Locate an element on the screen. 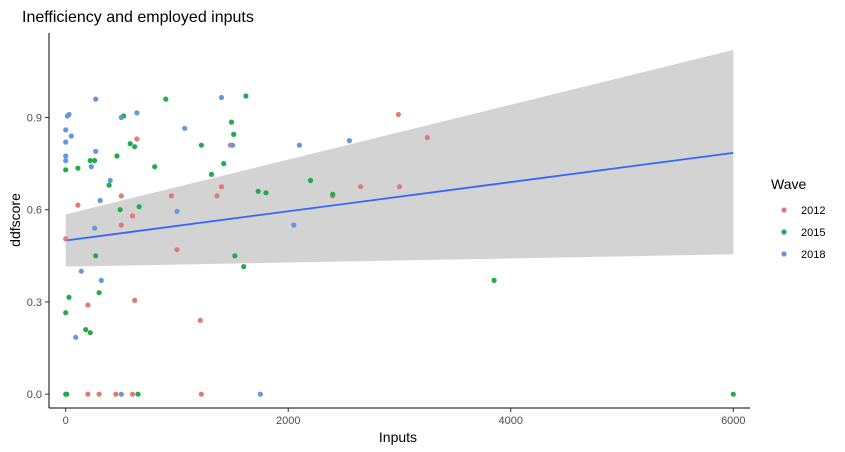 The width and height of the screenshot is (845, 452). x-tick-label-2: 4000 is located at coordinates (511, 421).